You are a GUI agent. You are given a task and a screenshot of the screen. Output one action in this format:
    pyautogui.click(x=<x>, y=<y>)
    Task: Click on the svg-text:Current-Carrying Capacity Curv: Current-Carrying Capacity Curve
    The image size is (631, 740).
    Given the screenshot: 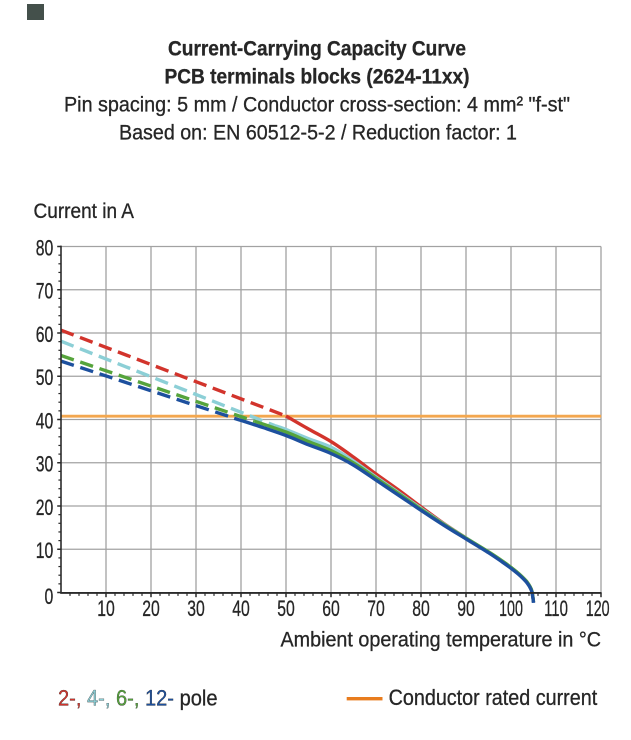 What is the action you would take?
    pyautogui.click(x=317, y=49)
    